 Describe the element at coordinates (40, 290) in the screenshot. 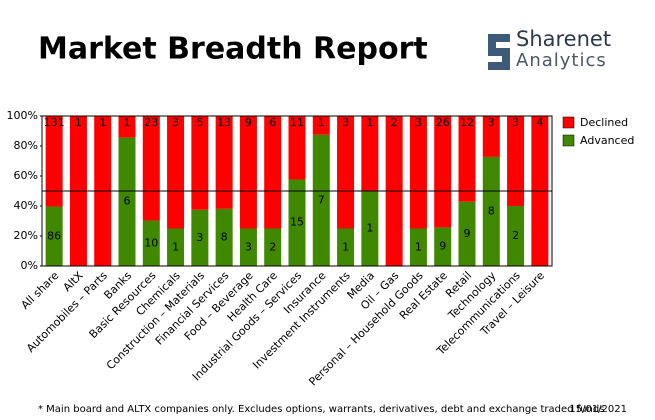

I see `x-tick-label: All share` at that location.